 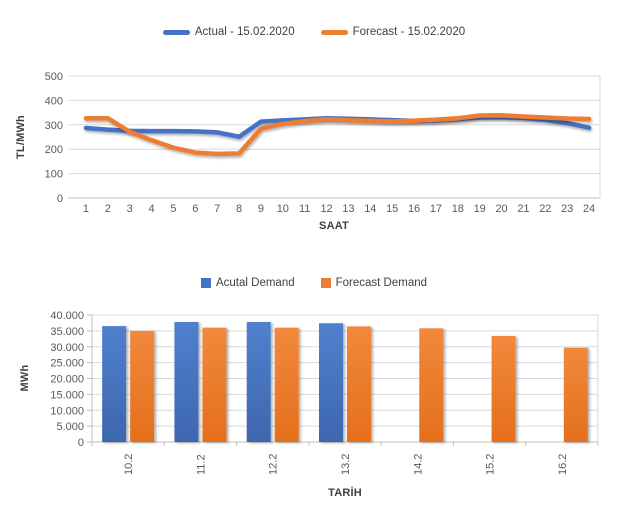 What do you see at coordinates (392, 209) in the screenshot?
I see `svg-text: 15` at bounding box center [392, 209].